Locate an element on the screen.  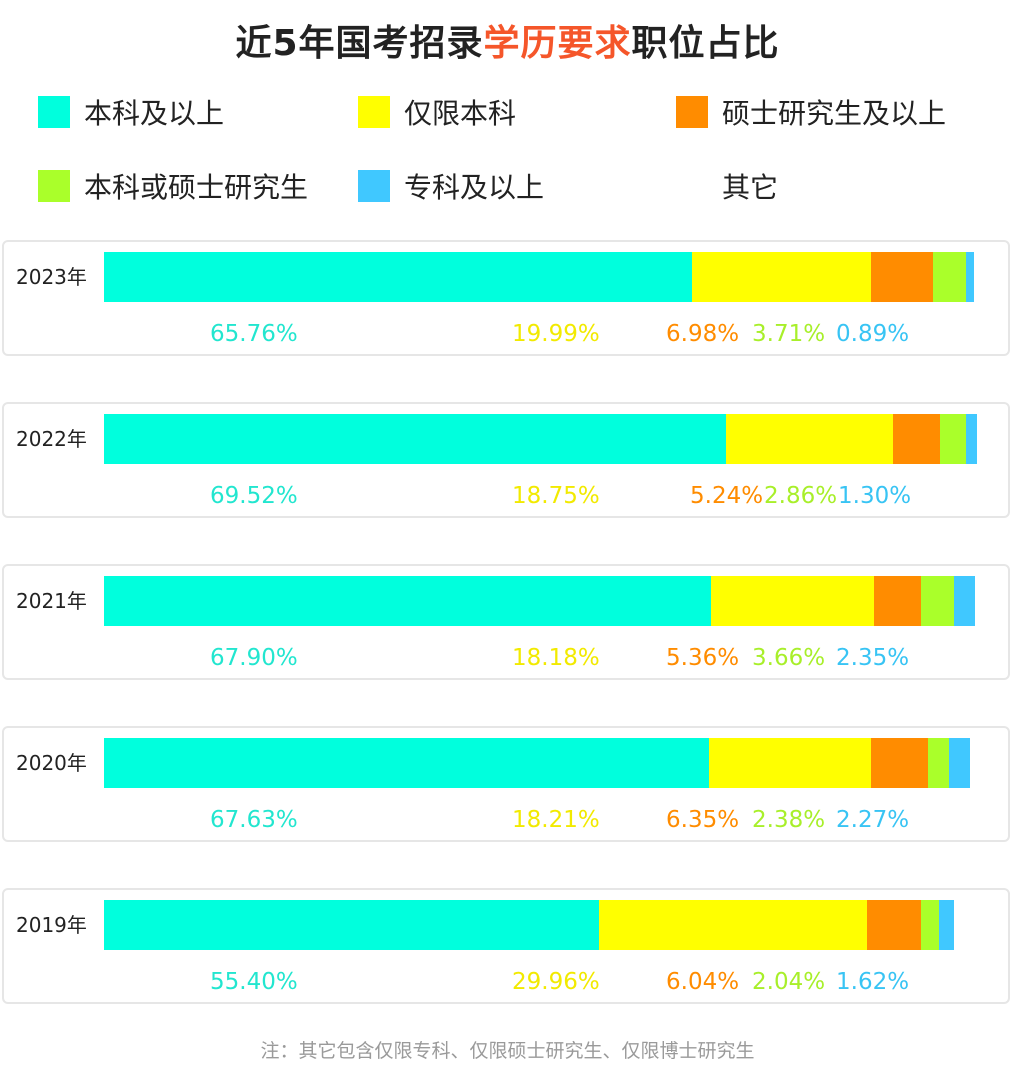
data-label: 2.27% is located at coordinates (873, 820).